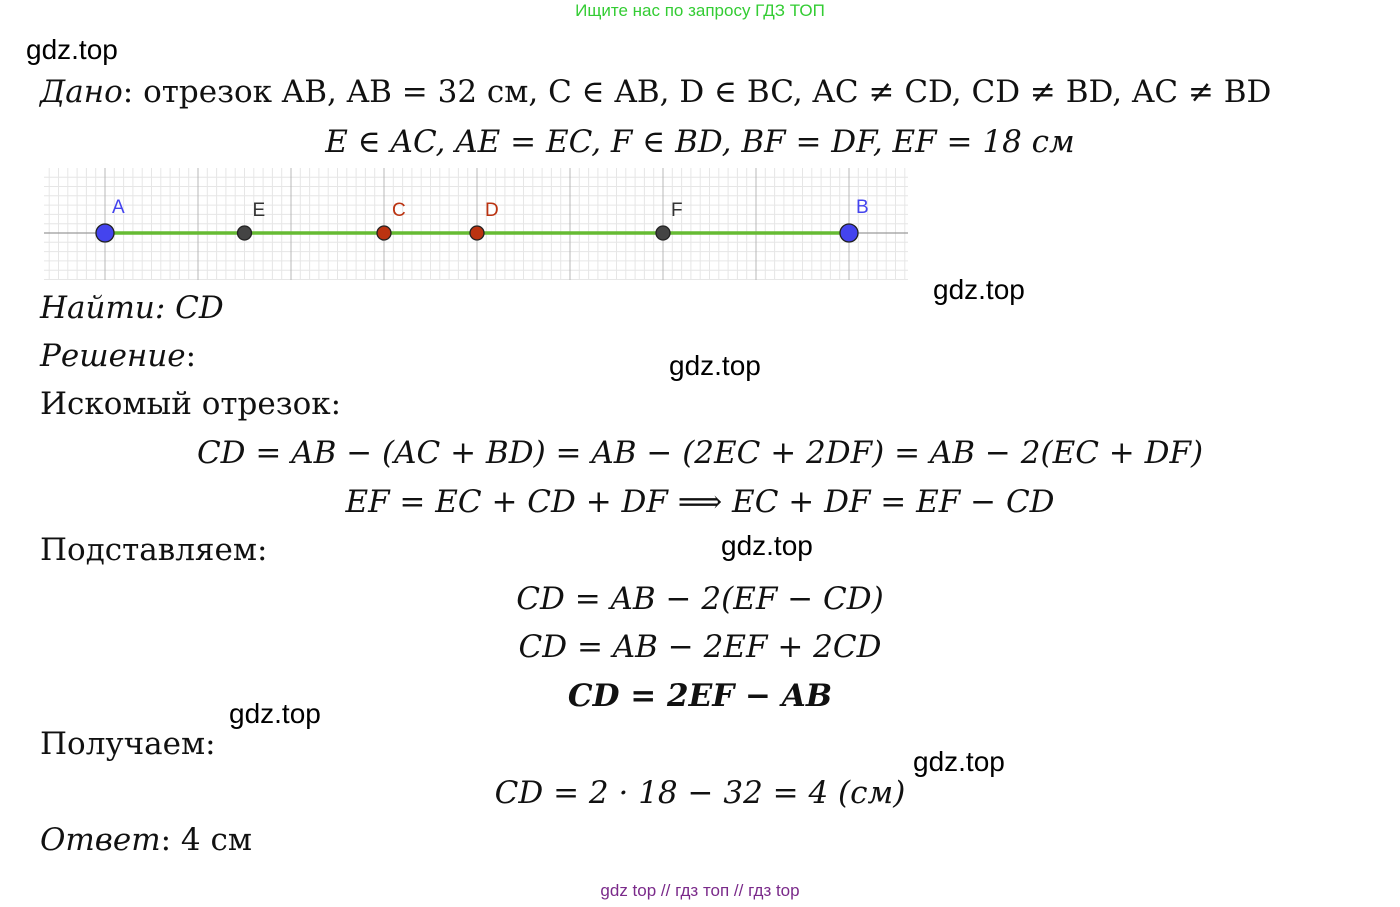 This screenshot has width=1400, height=907. I want to click on point-label-d: D, so click(492, 210).